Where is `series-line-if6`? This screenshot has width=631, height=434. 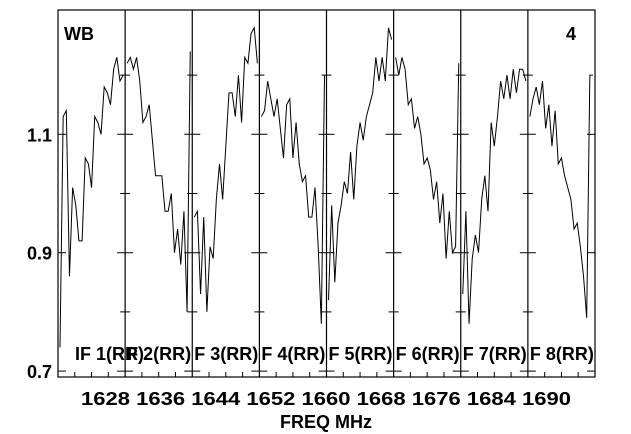
series-line-if6 is located at coordinates (427, 158).